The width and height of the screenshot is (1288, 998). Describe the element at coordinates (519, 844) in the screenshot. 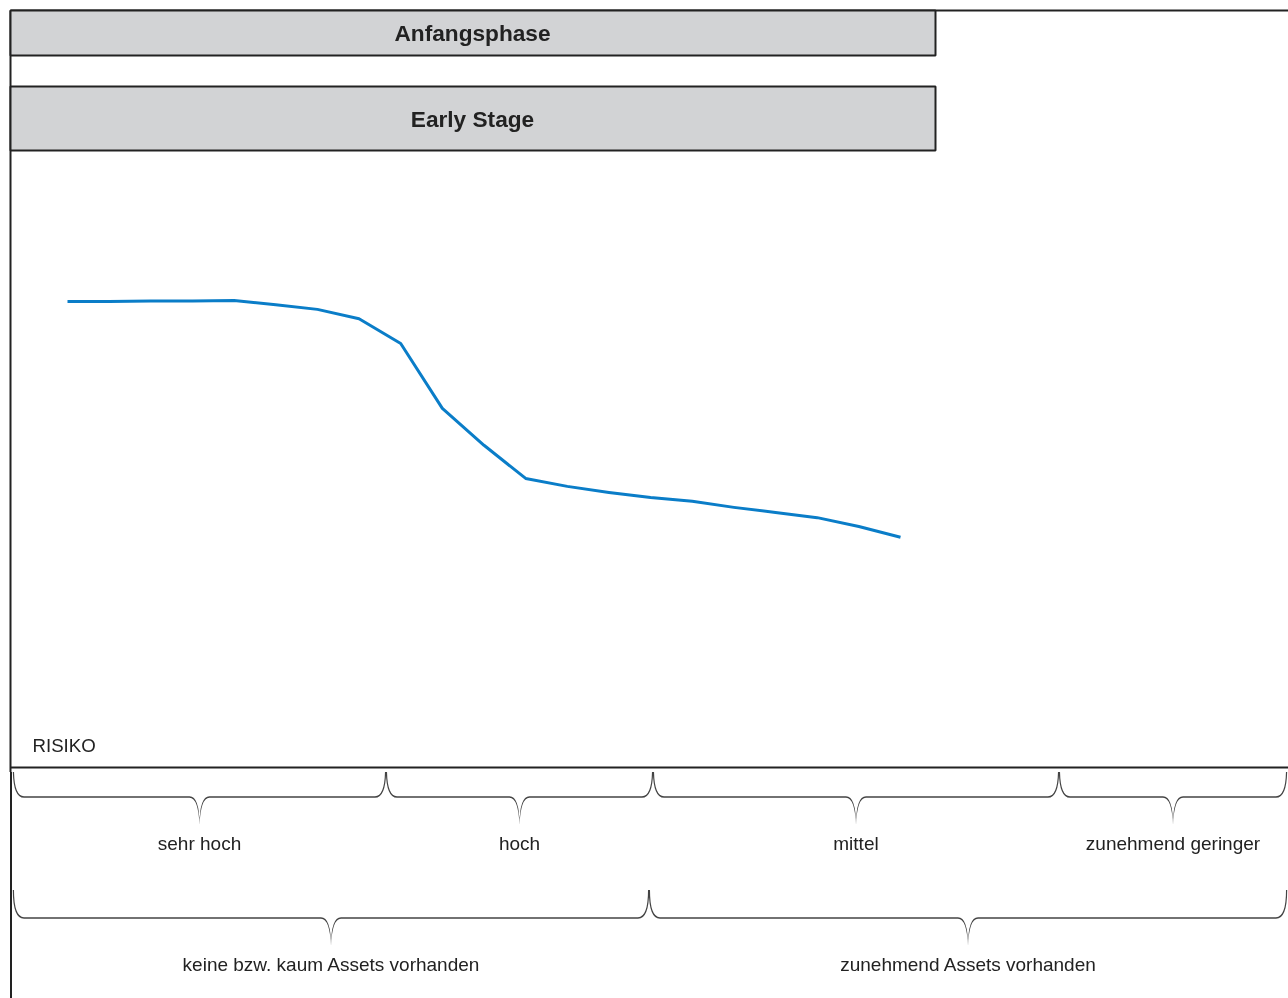

I see `text: hoch` at that location.